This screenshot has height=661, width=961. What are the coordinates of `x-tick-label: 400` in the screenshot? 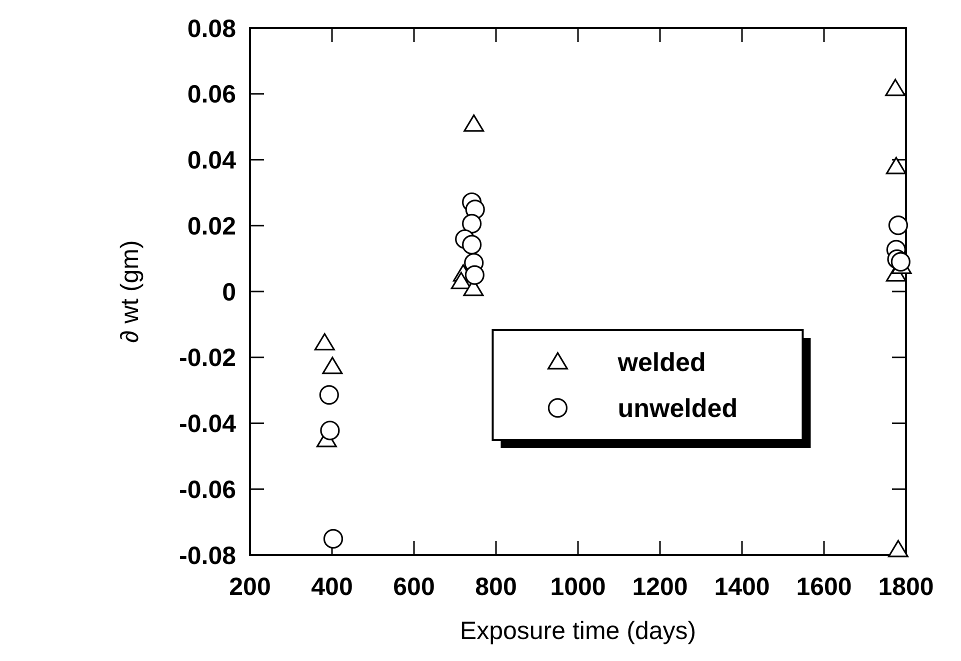 It's located at (332, 587).